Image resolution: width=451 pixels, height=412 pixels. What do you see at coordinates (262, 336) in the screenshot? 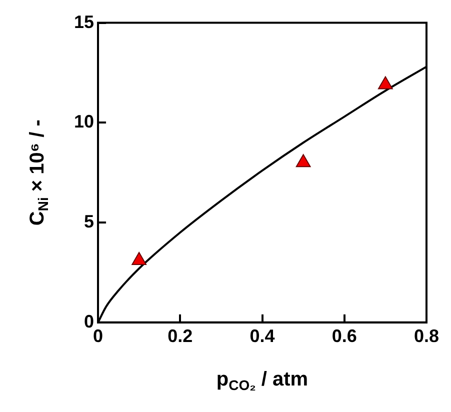
I see `x-tick-label: 0.4` at bounding box center [262, 336].